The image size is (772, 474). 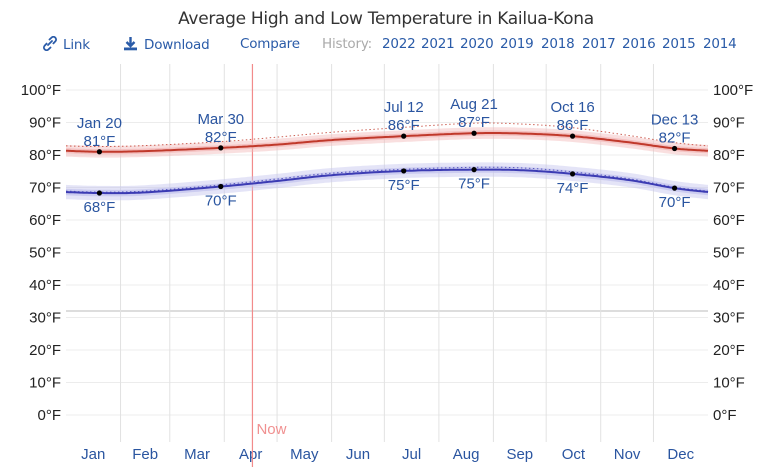 I want to click on history-year-2021: 2021, so click(x=438, y=44).